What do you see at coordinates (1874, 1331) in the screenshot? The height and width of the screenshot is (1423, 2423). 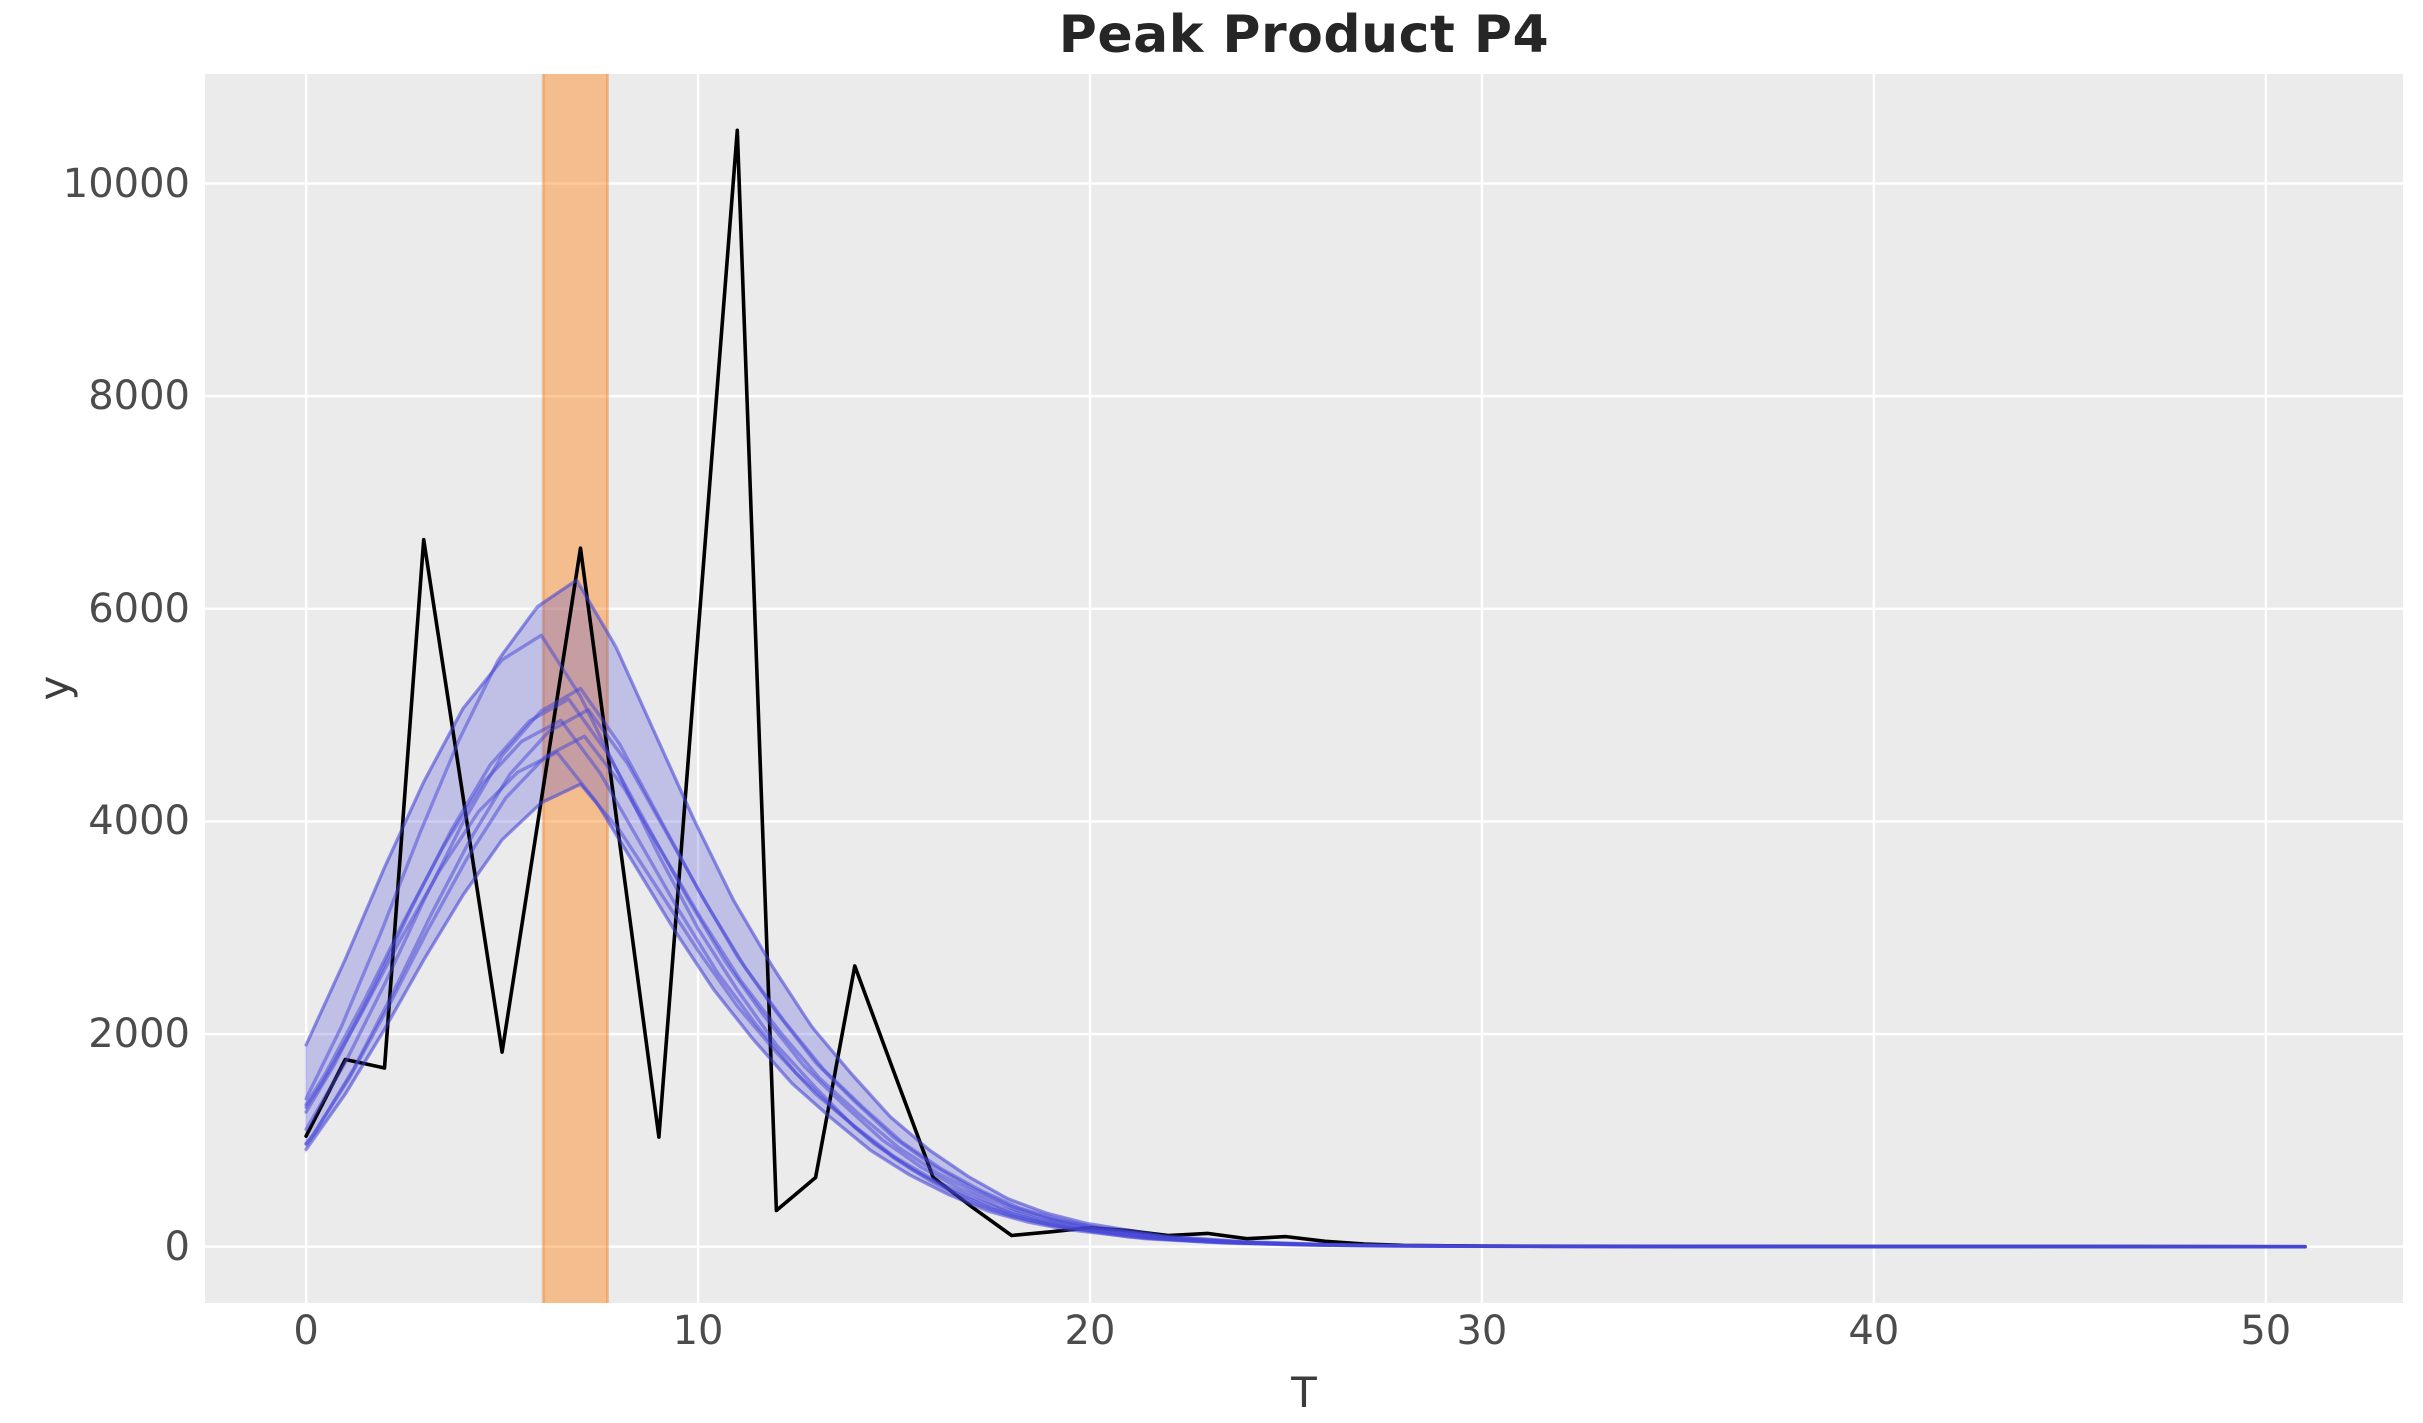 I see `x-tick-label: 40` at bounding box center [1874, 1331].